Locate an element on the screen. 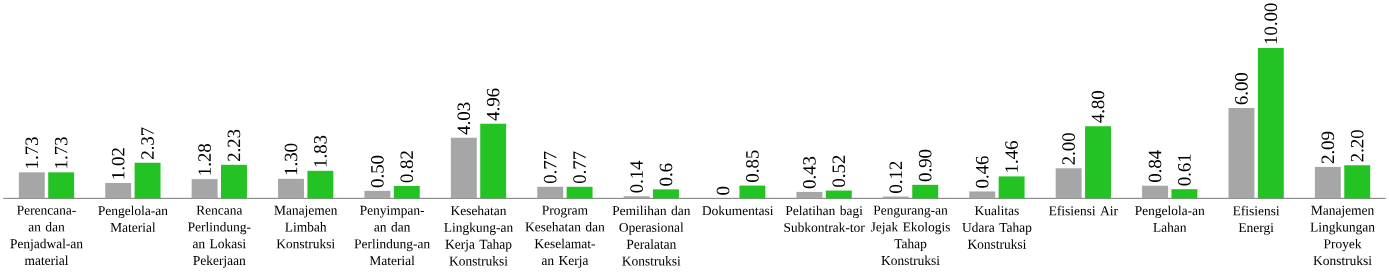 Image resolution: width=1389 pixels, height=272 pixels. data-label: 0.85 is located at coordinates (752, 166).